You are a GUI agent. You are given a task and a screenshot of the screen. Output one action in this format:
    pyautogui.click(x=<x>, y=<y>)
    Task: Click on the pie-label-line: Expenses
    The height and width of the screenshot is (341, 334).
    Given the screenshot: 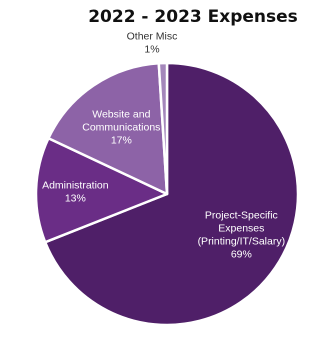 What is the action you would take?
    pyautogui.click(x=241, y=229)
    